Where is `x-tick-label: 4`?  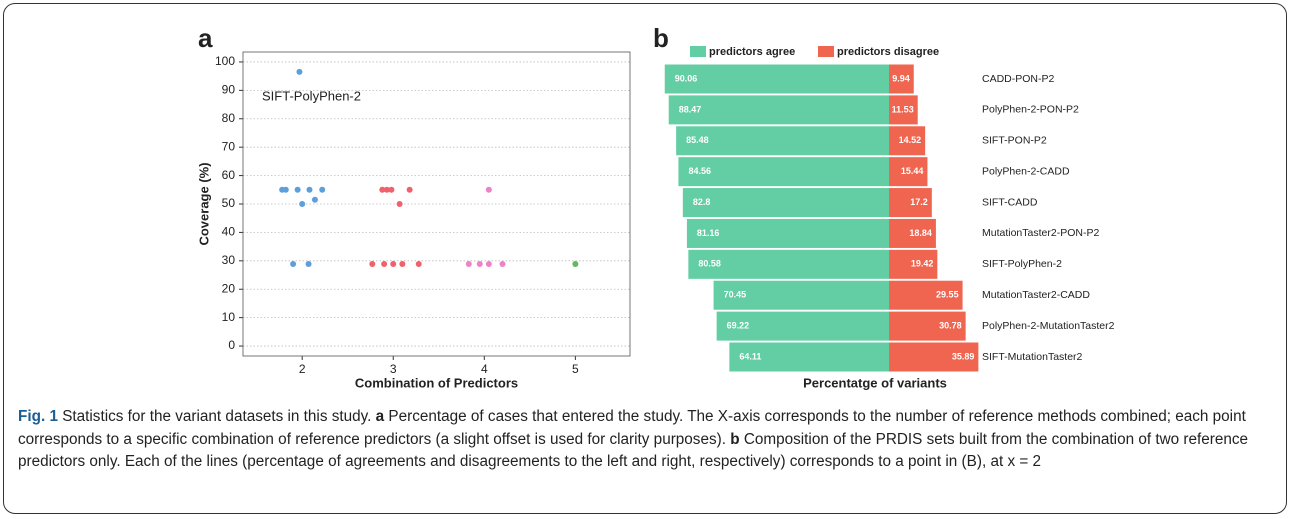
x-tick-label: 4 is located at coordinates (484, 369).